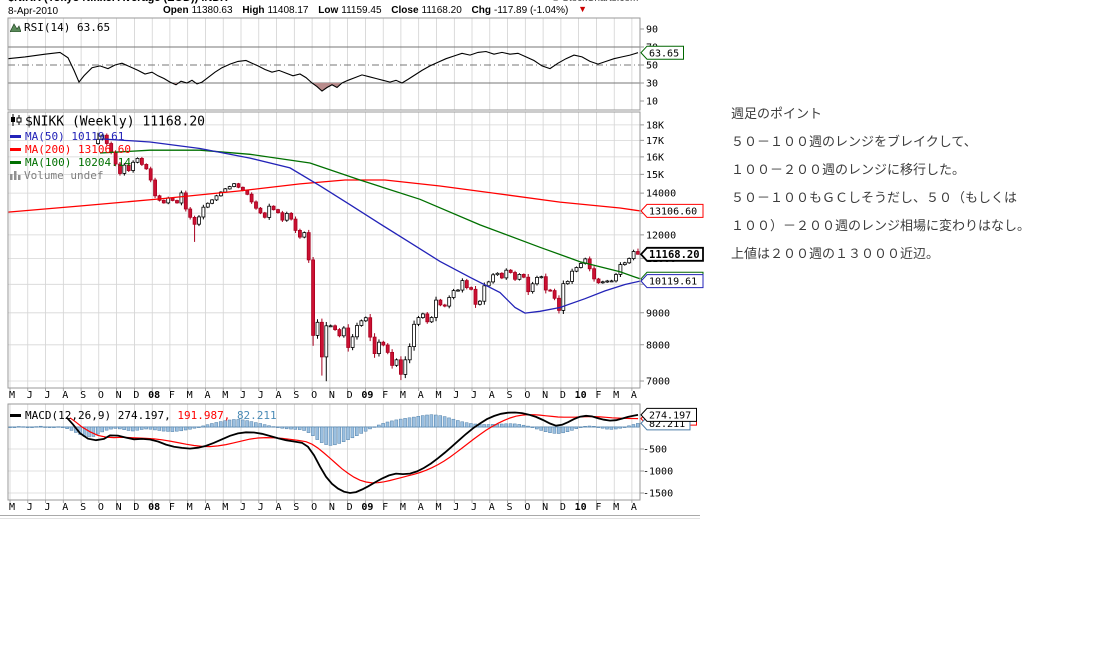  I want to click on ma100-swatch, so click(15, 162).